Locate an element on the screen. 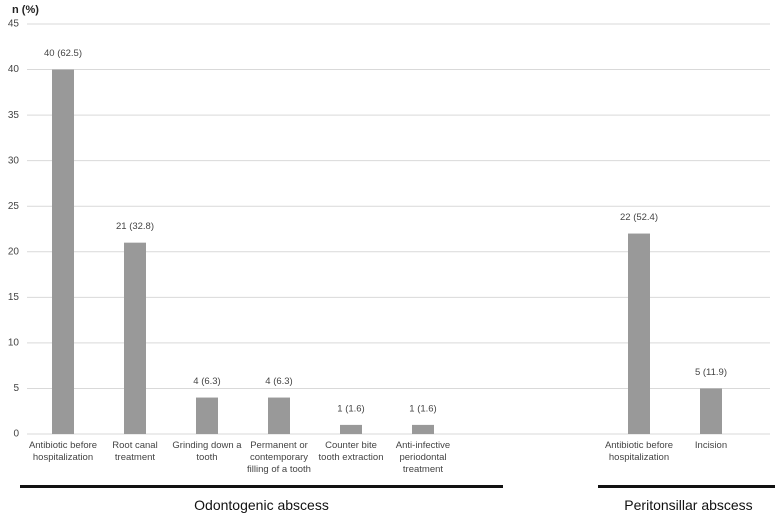 The height and width of the screenshot is (530, 779). value-label: 40 (62.5) is located at coordinates (63, 53).